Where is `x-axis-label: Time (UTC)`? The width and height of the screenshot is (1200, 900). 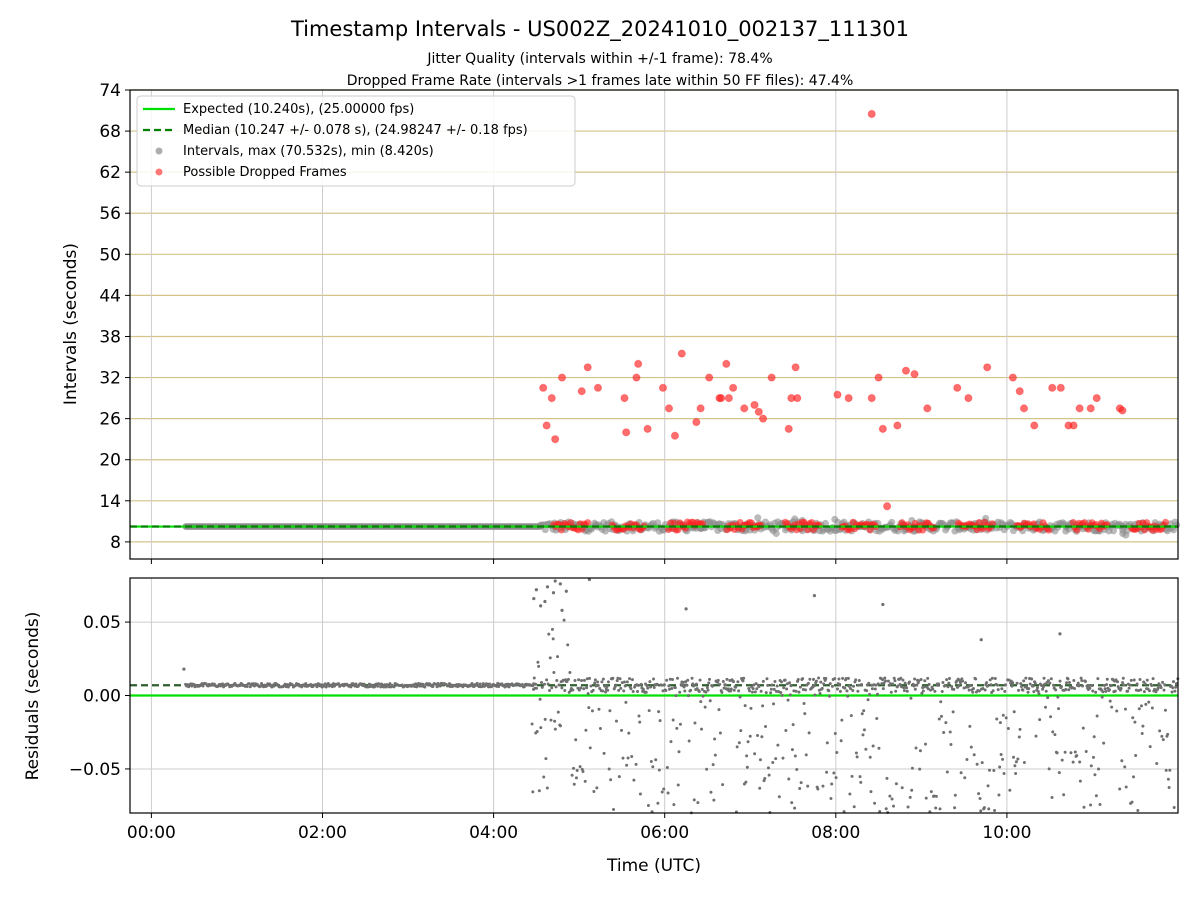
x-axis-label: Time (UTC) is located at coordinates (653, 866).